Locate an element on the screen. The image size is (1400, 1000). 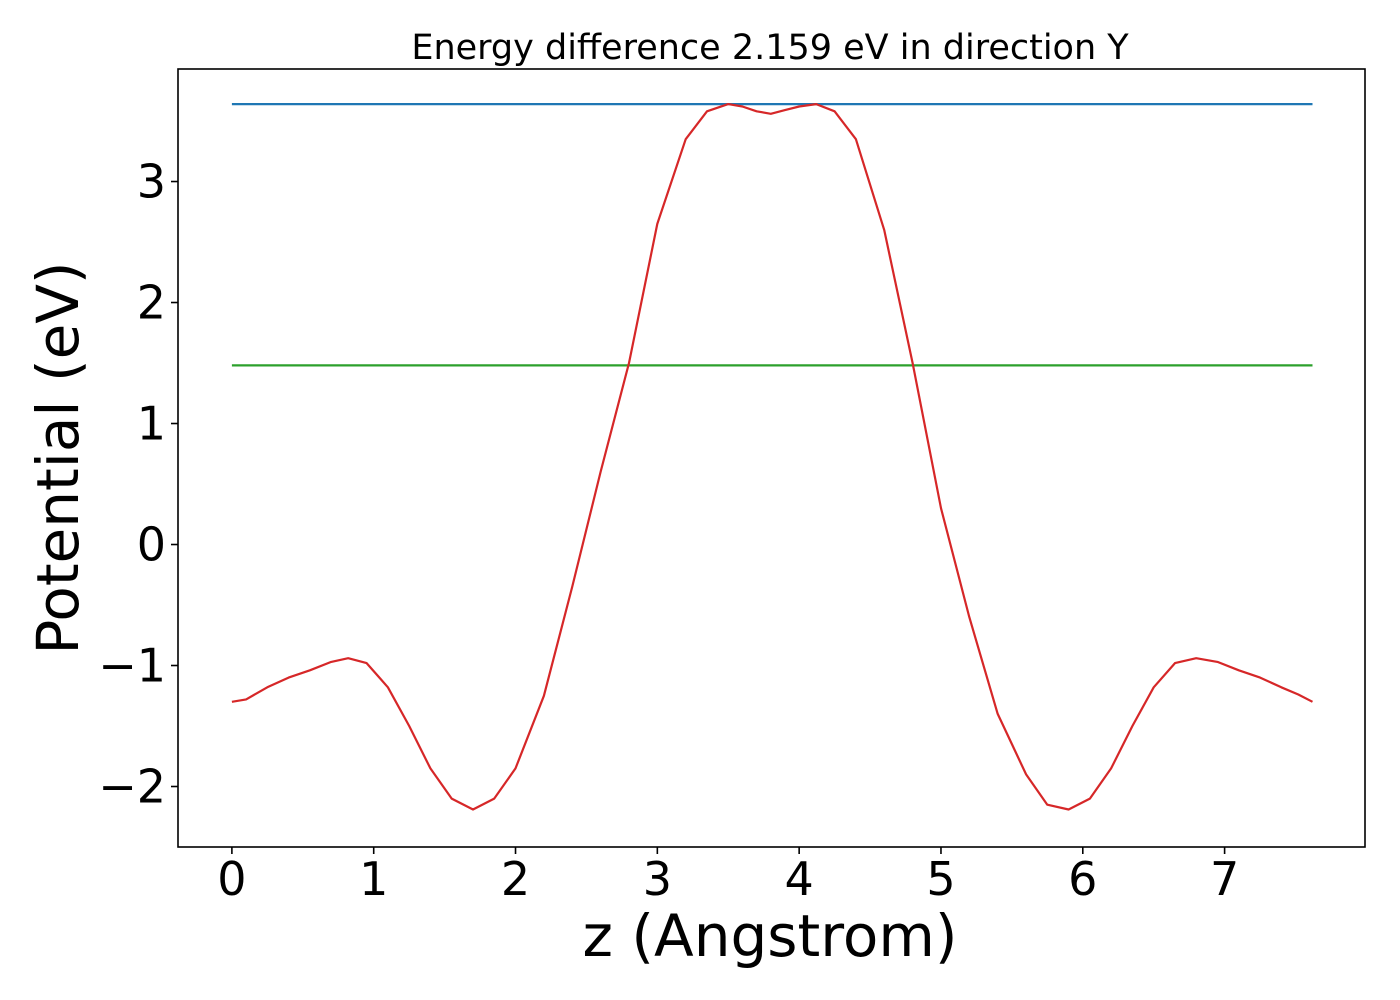
y-tick-label: 3 is located at coordinates (151, 182).